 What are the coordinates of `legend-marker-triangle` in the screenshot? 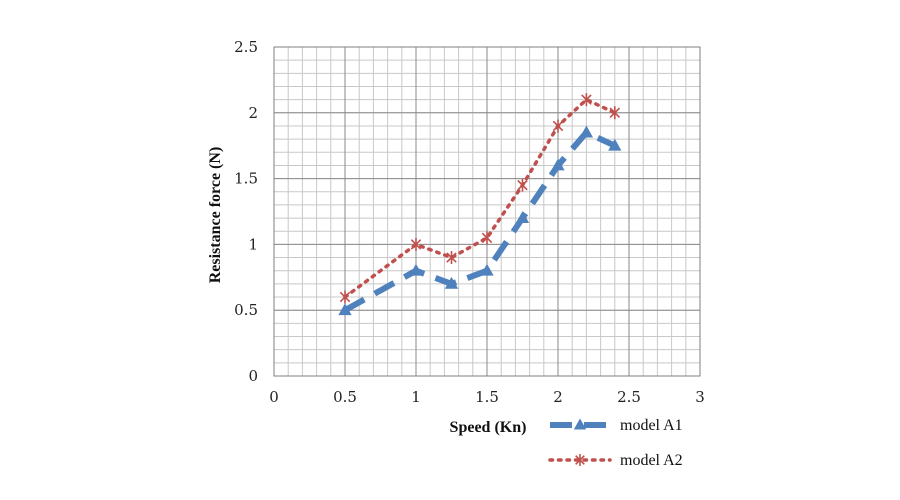 It's located at (580, 424).